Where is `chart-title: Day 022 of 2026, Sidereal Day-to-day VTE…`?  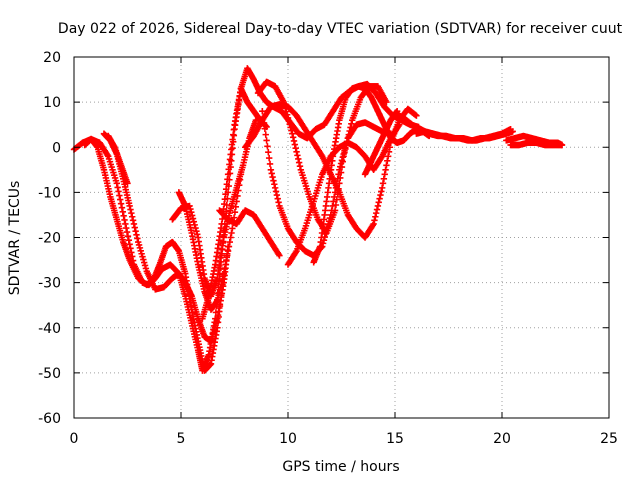 chart-title: Day 022 of 2026, Sidereal Day-to-day VTE… is located at coordinates (340, 29).